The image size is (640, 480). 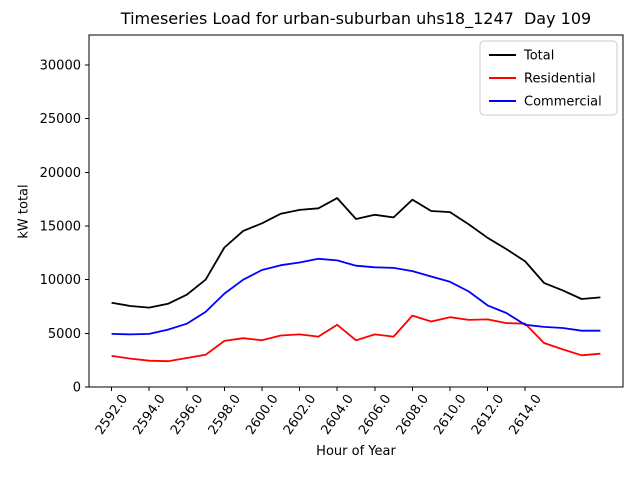 What do you see at coordinates (60, 119) in the screenshot?
I see `y-tick-label: 25000` at bounding box center [60, 119].